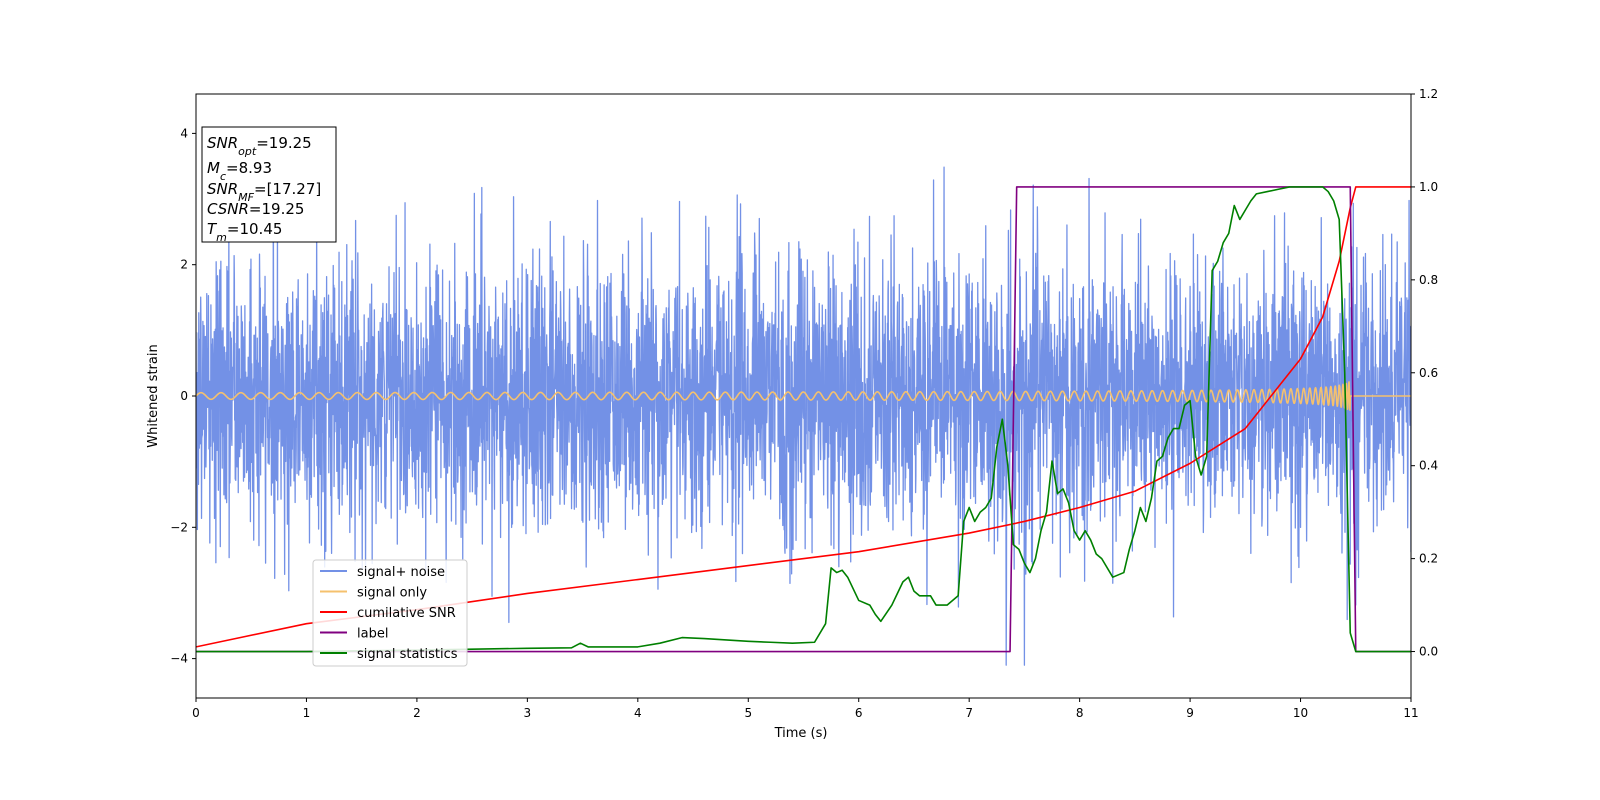 The image size is (1600, 800). What do you see at coordinates (244, 232) in the screenshot?
I see `annotation-line: Tm=10.45` at bounding box center [244, 232].